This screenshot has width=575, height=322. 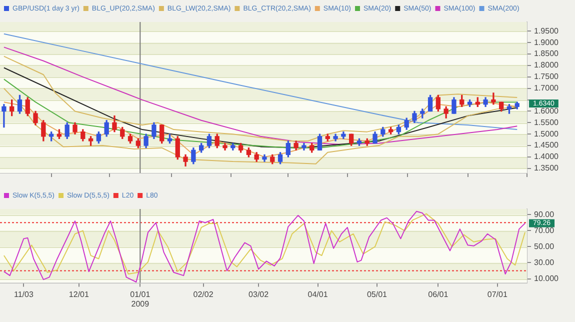 I want to click on y-tick-label: 1.3500, so click(x=547, y=168).